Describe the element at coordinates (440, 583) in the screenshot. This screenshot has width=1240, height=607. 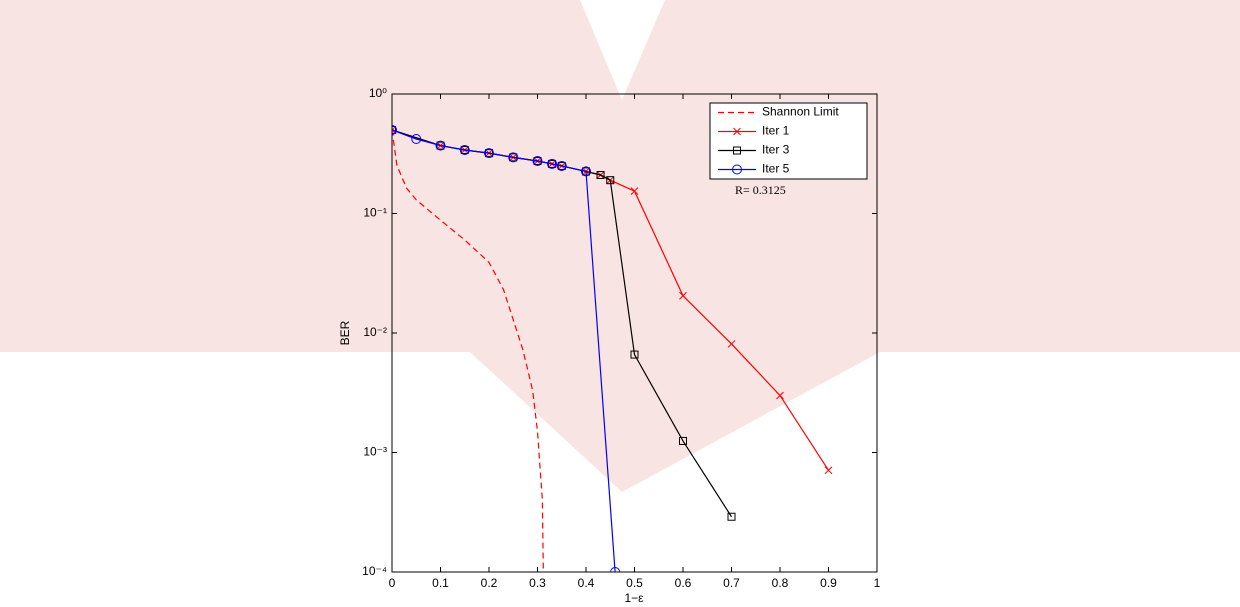
I see `x-tick-label: 0.1` at that location.